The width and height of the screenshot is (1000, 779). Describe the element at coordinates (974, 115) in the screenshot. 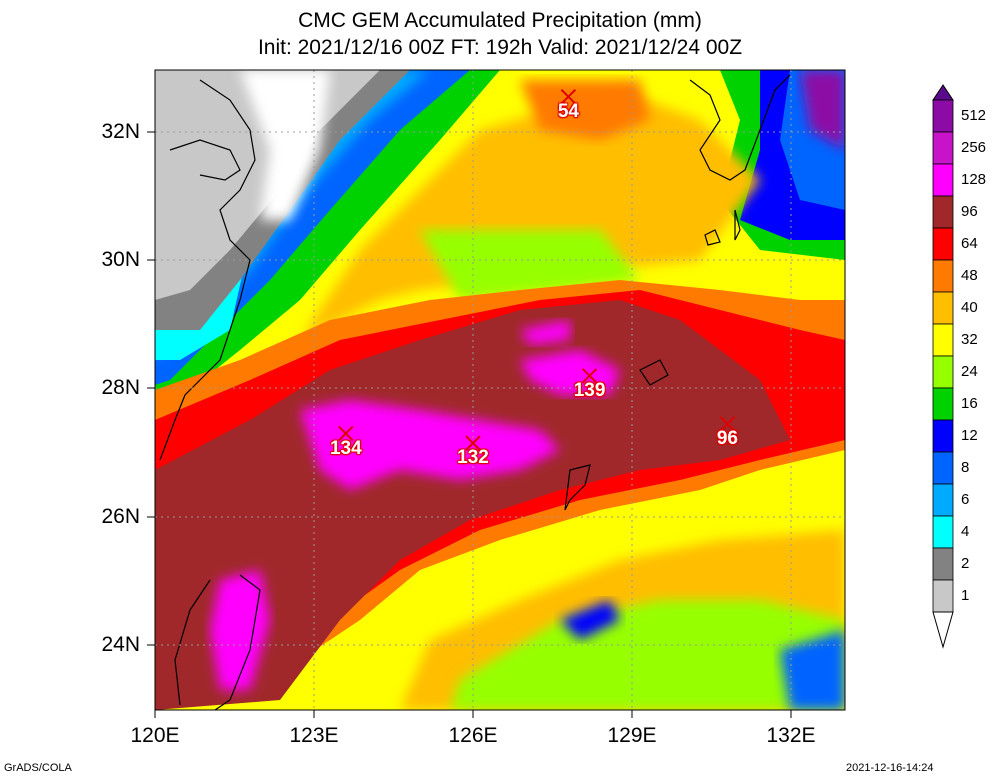

I see `colorbar-level-512: 512` at that location.